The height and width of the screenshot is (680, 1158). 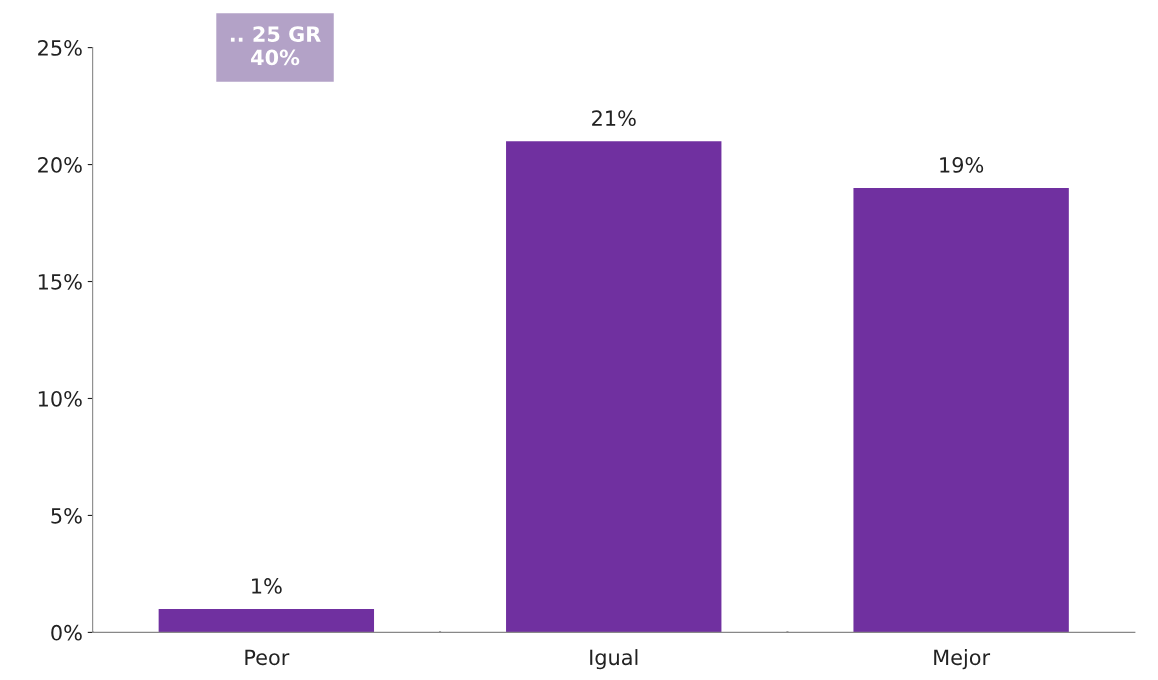 What do you see at coordinates (267, 657) in the screenshot?
I see `x-tick-label: Peor` at bounding box center [267, 657].